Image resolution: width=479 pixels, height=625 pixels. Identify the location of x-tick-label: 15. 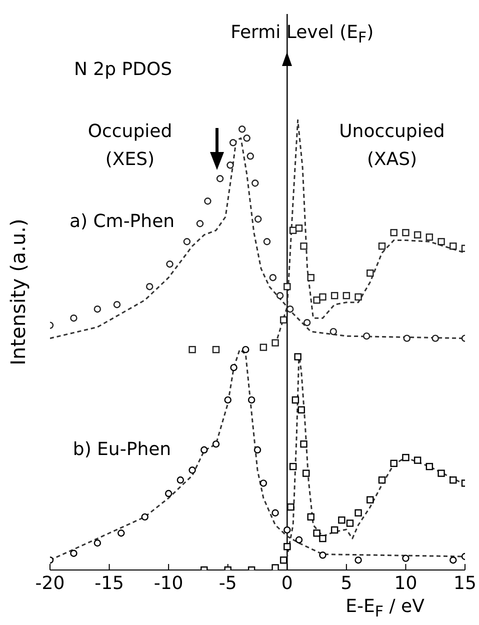
(465, 583).